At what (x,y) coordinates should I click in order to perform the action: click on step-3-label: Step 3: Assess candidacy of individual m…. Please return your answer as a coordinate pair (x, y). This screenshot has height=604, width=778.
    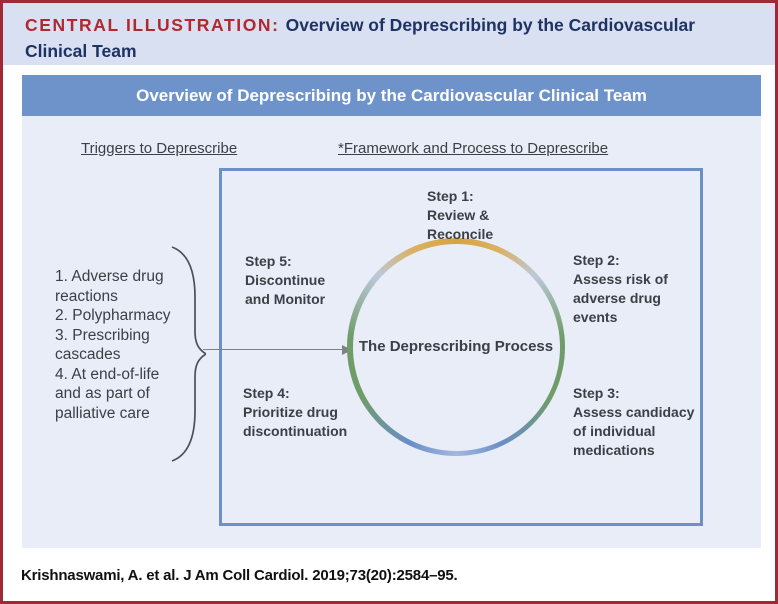
    Looking at the image, I should click on (634, 421).